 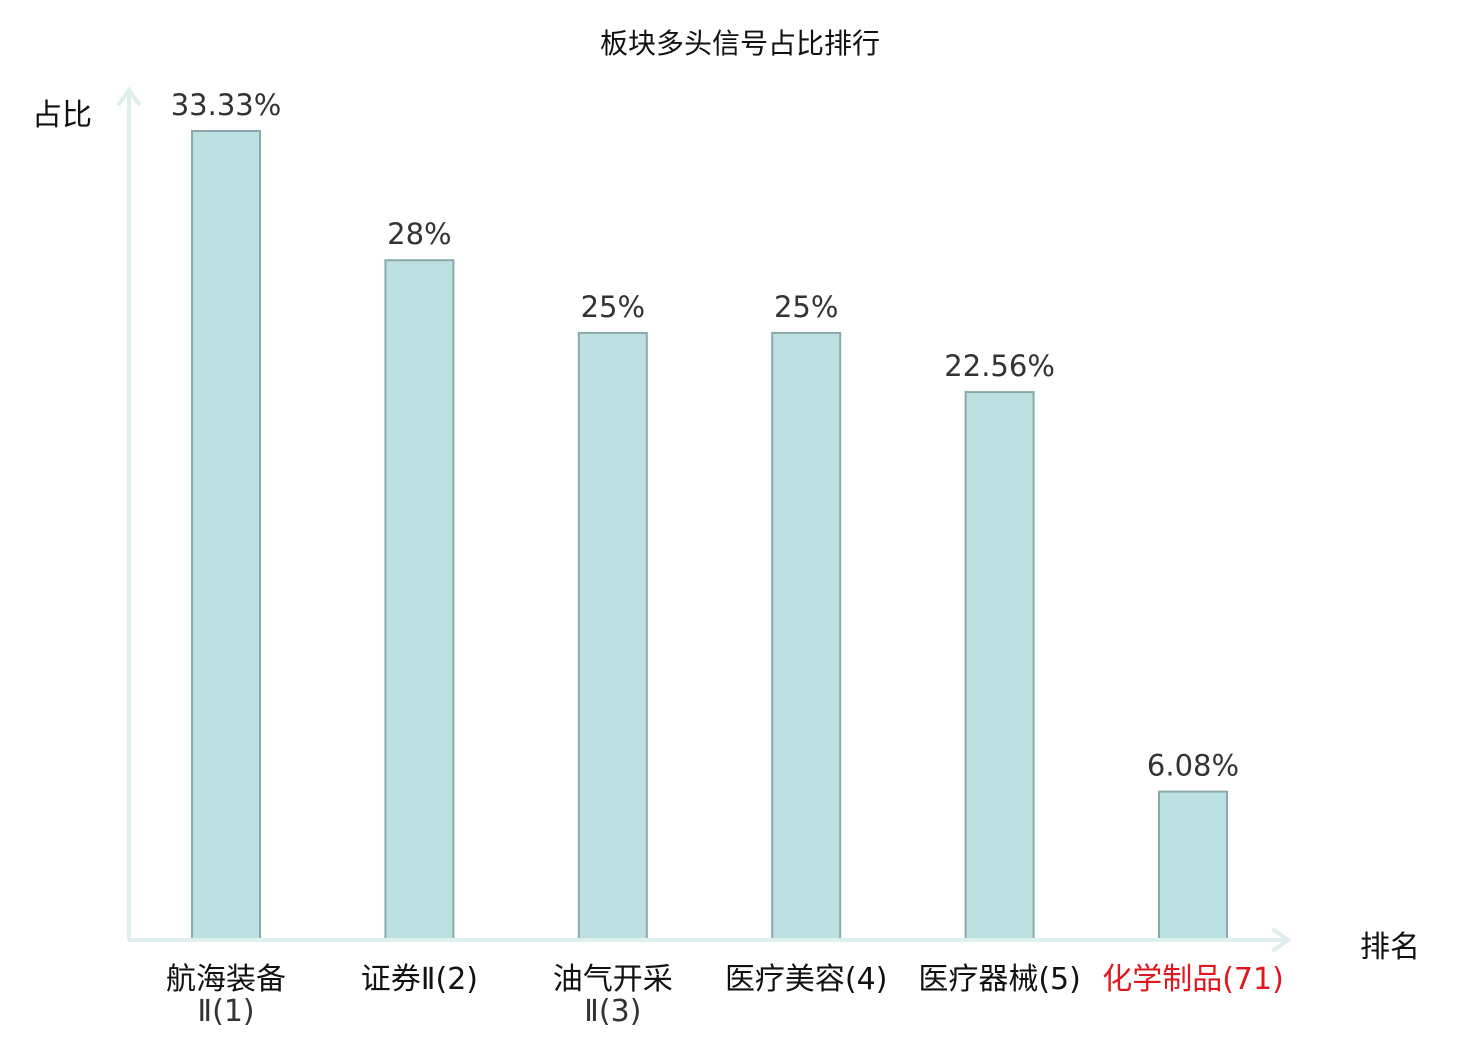 I want to click on y-axis-arrow-icon, so click(x=129, y=96).